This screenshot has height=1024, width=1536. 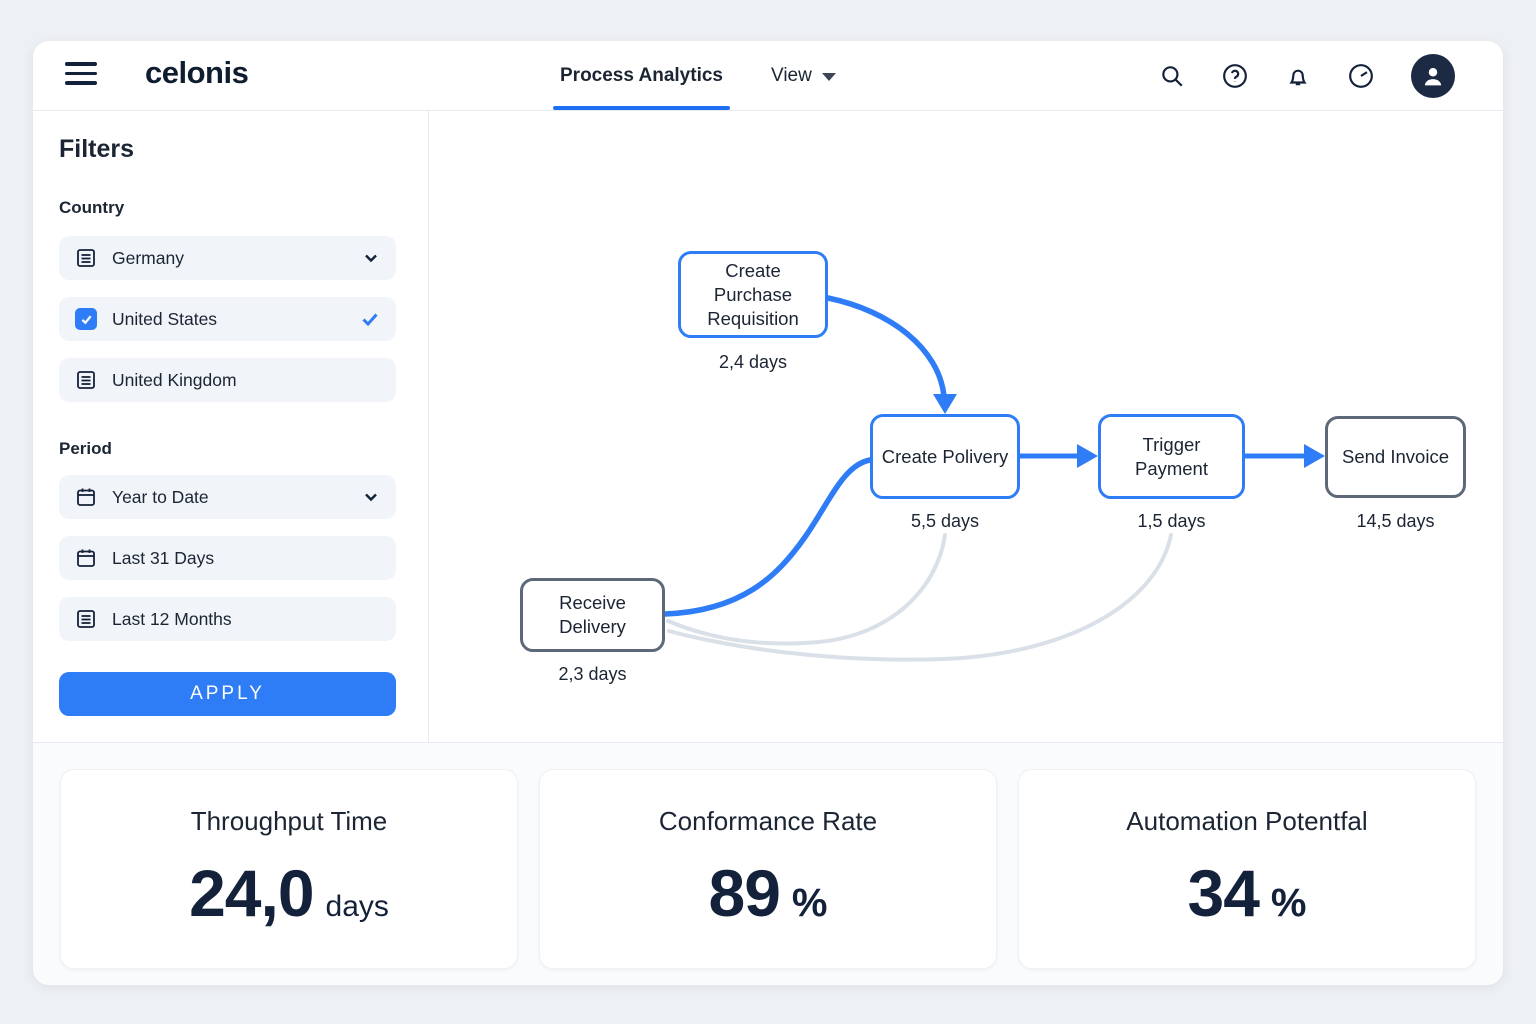 What do you see at coordinates (227, 497) in the screenshot?
I see `filter-item-year-to-date: Year to Date` at bounding box center [227, 497].